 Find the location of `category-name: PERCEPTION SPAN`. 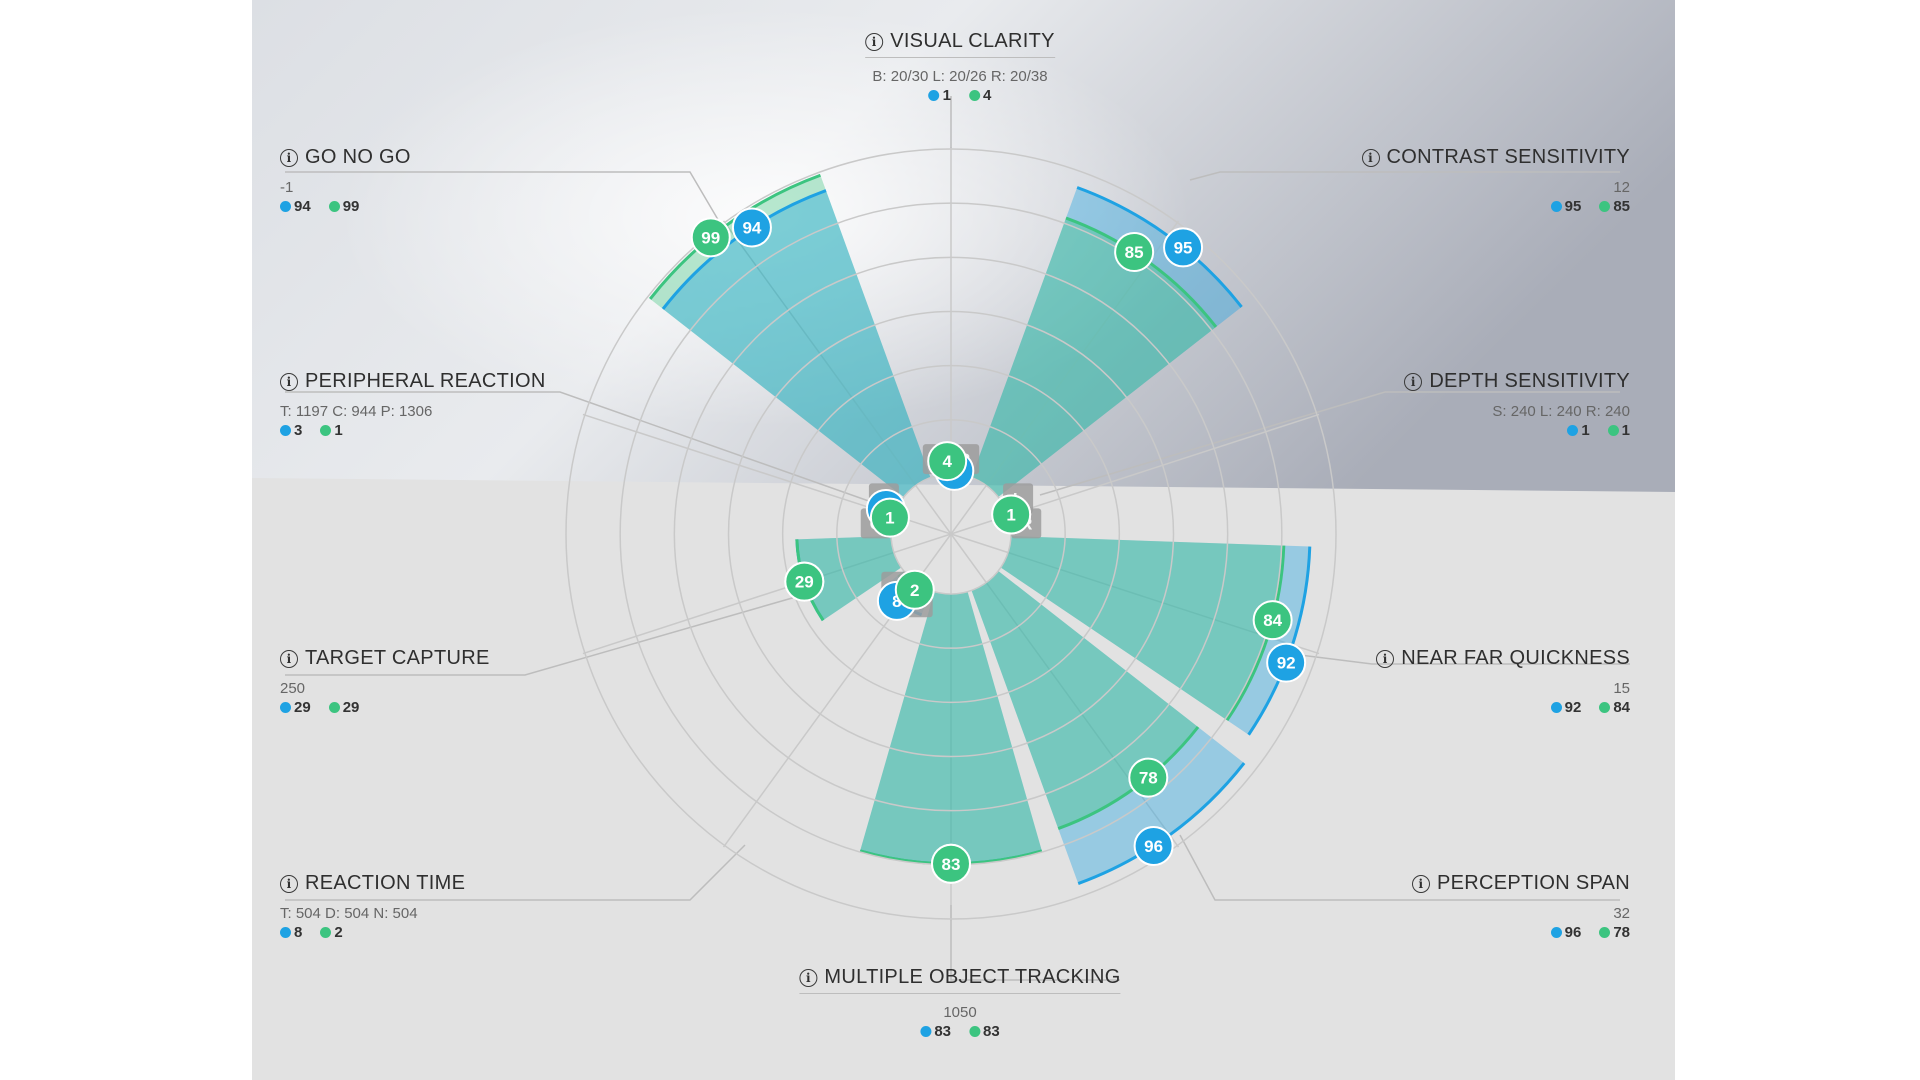

category-name: PERCEPTION SPAN is located at coordinates (1533, 883).